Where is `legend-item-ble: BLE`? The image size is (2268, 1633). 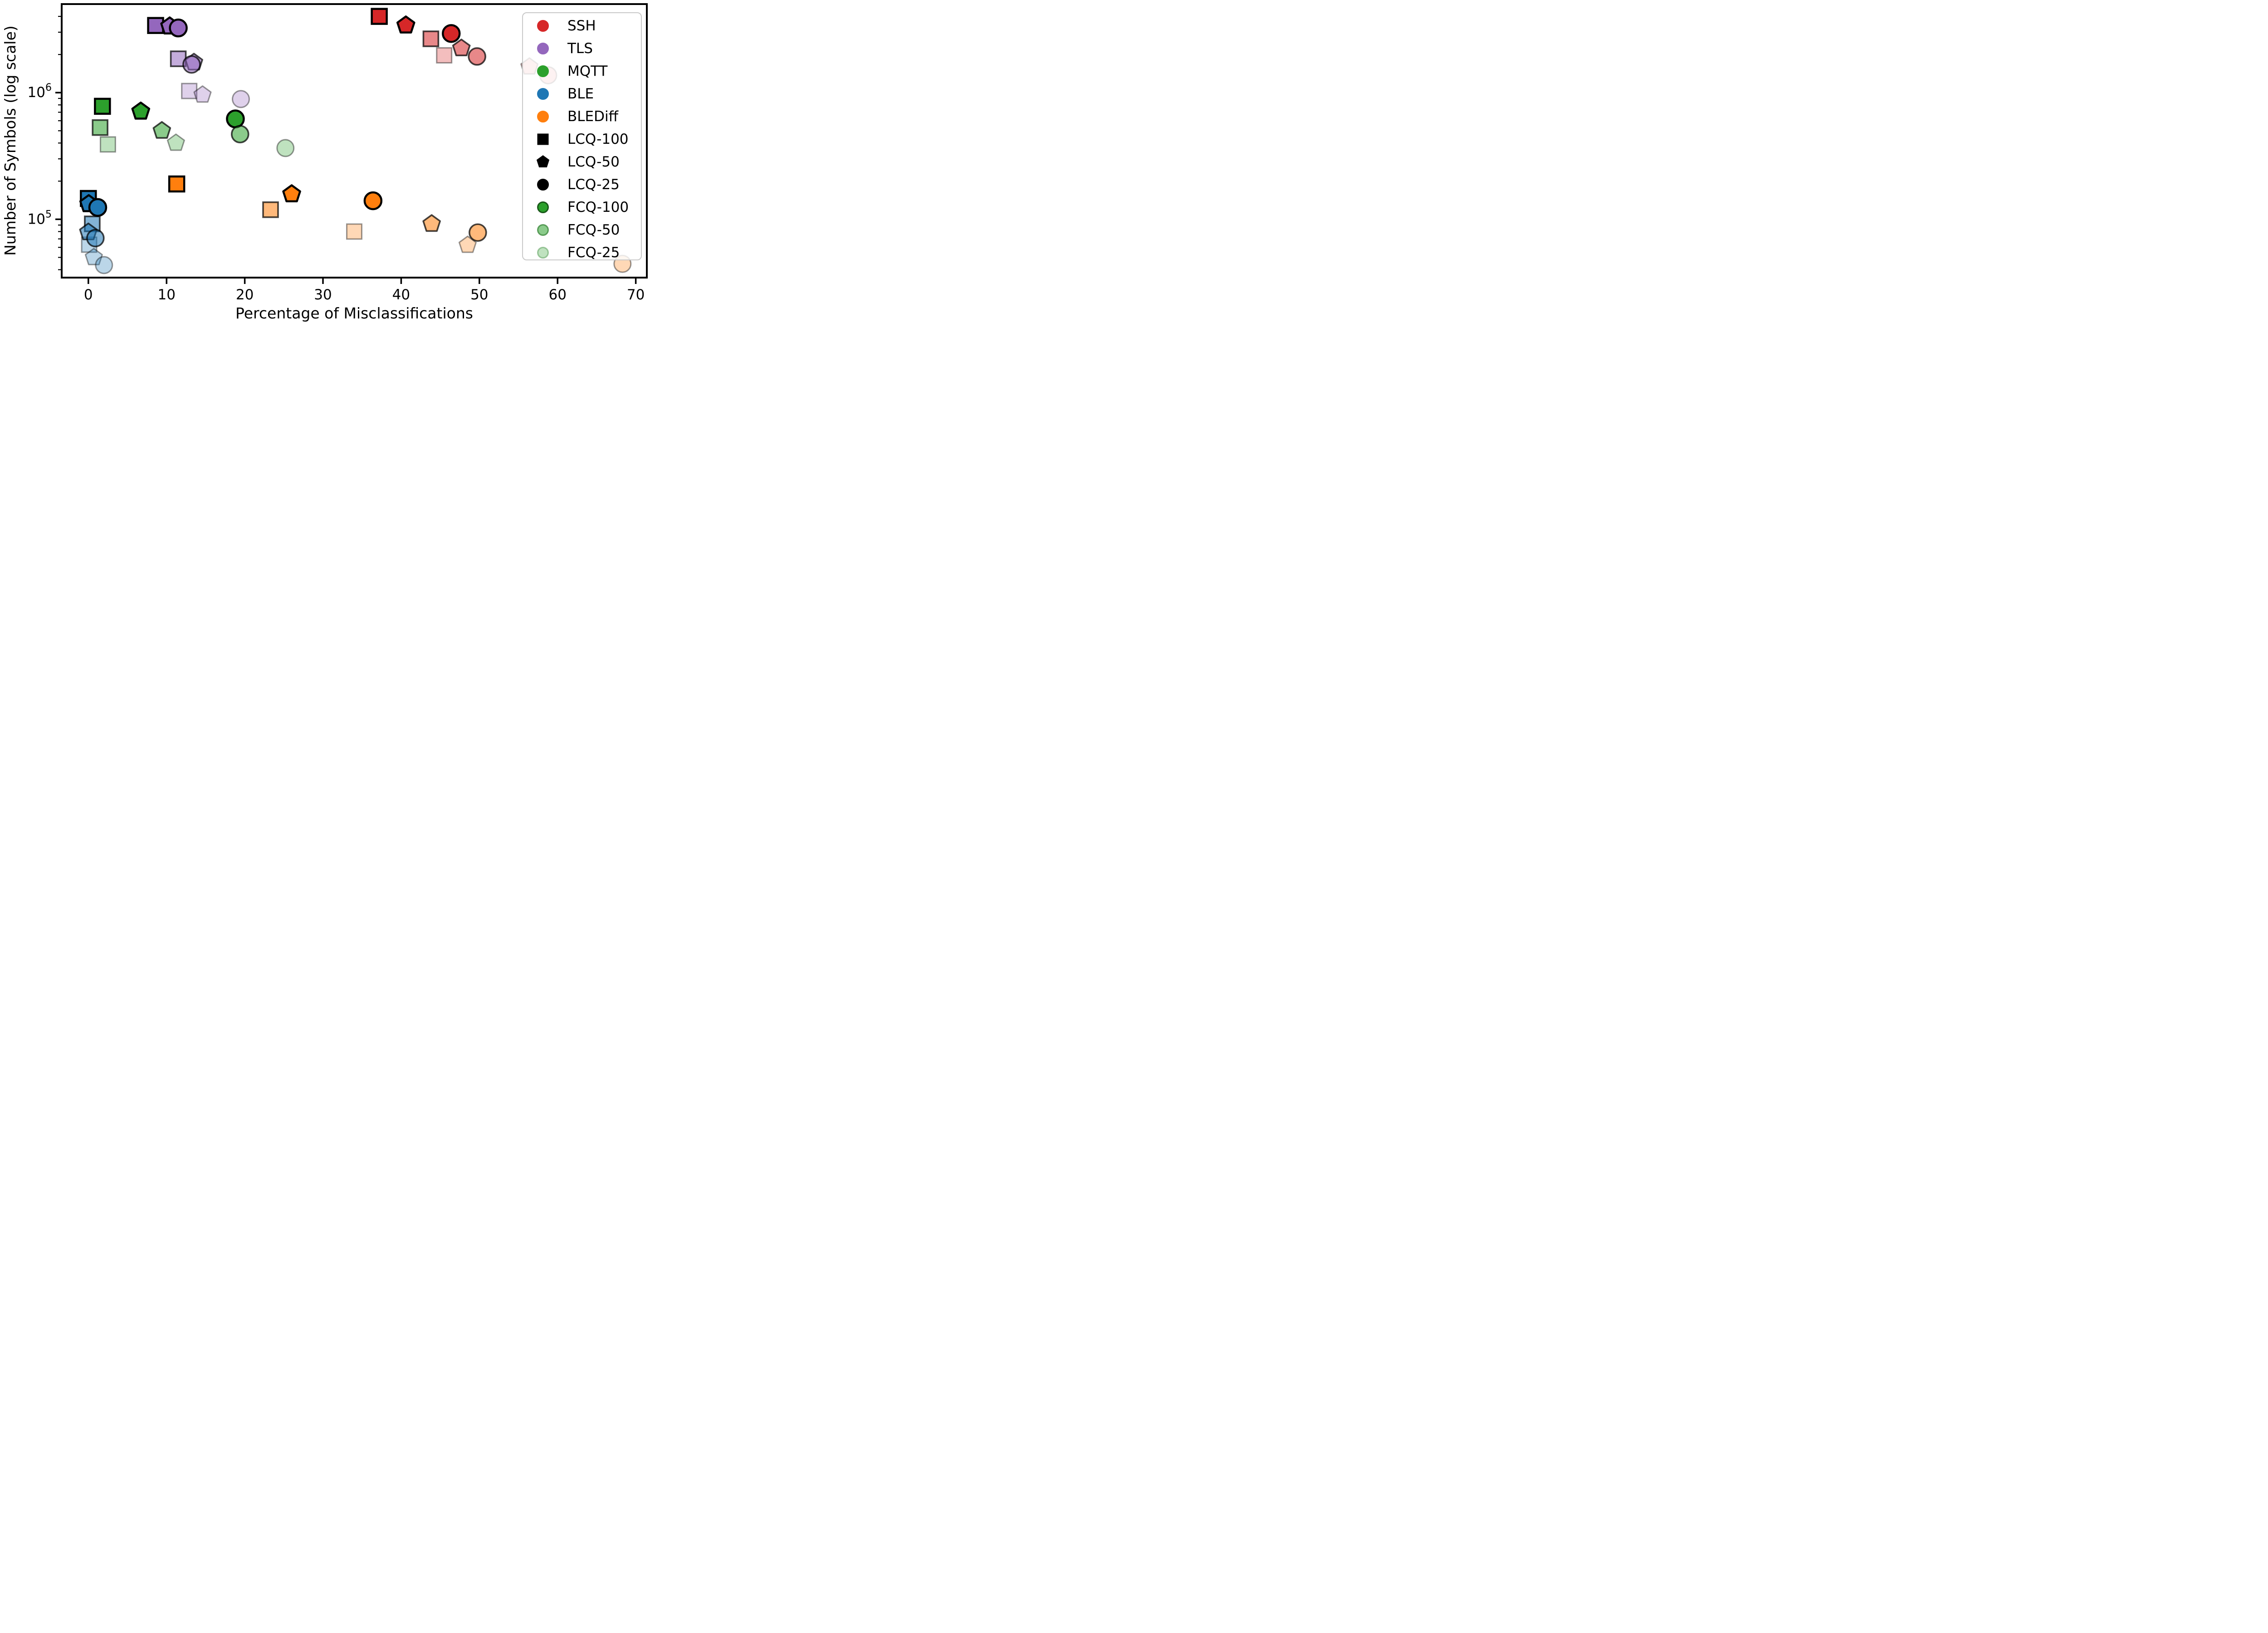
legend-item-ble: BLE is located at coordinates (582, 94).